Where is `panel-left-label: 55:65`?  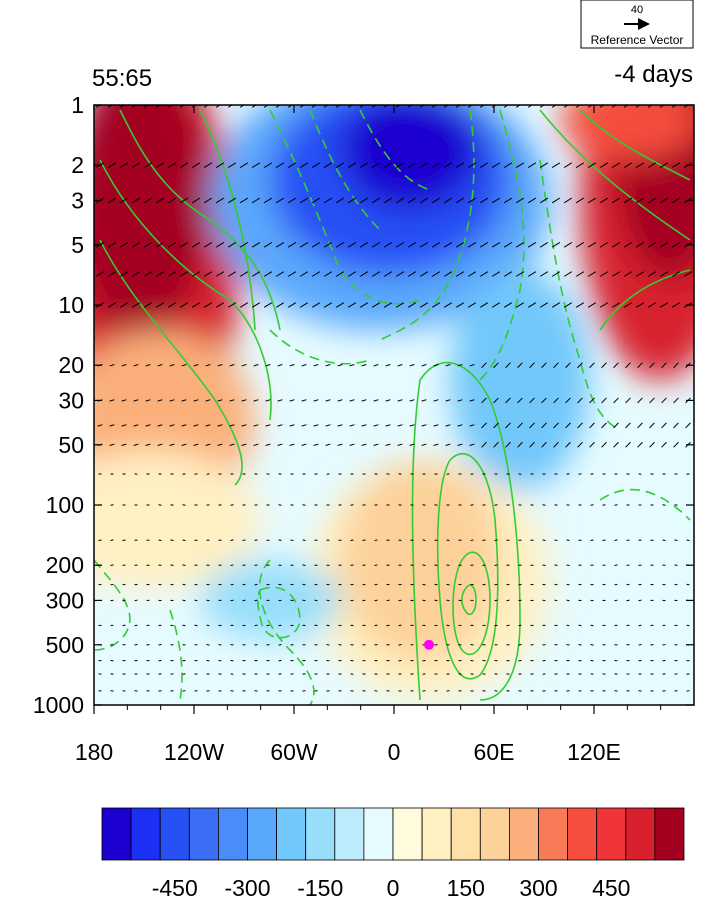
panel-left-label: 55:65 is located at coordinates (122, 78).